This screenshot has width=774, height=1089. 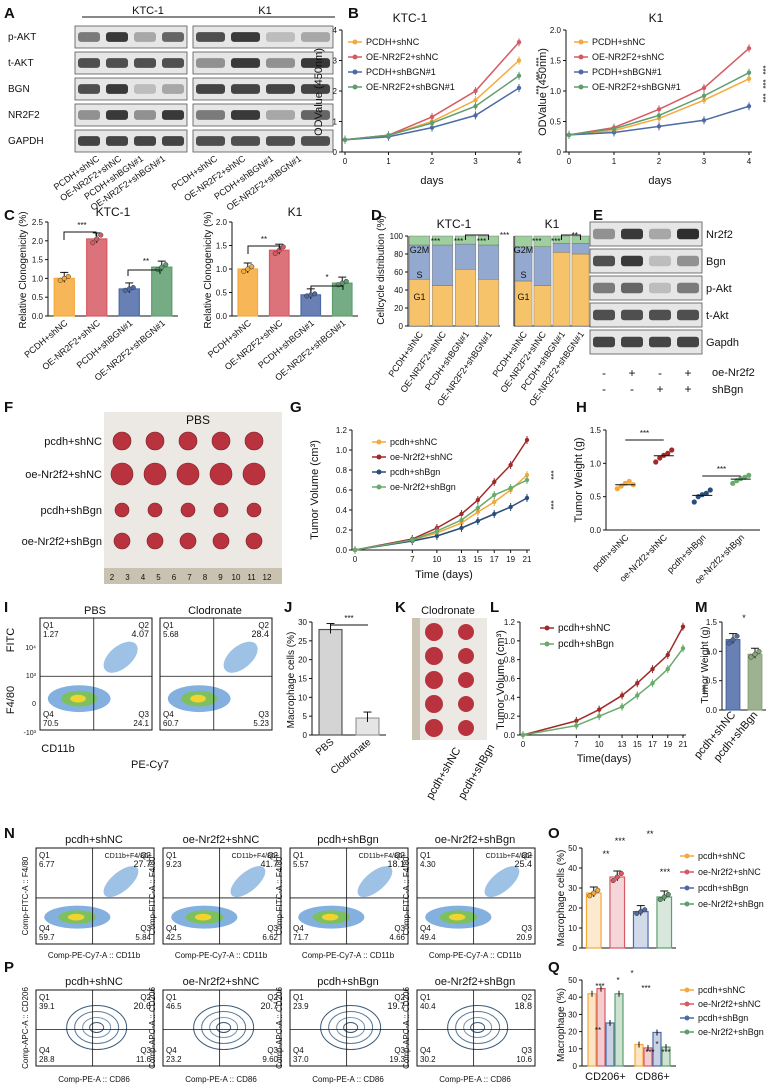 What do you see at coordinates (428, 937) in the screenshot?
I see `flow-macrophage-q4-value: 49.4` at bounding box center [428, 937].